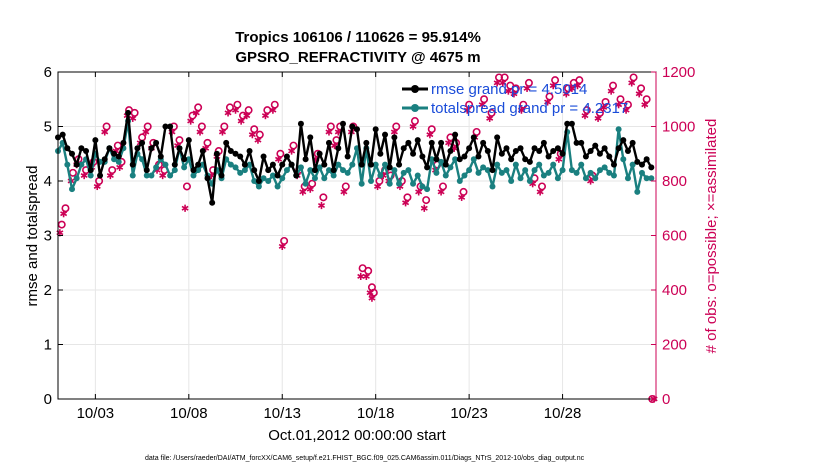 This screenshot has width=830, height=470. What do you see at coordinates (48, 399) in the screenshot?
I see `y-tick-label: 0` at bounding box center [48, 399].